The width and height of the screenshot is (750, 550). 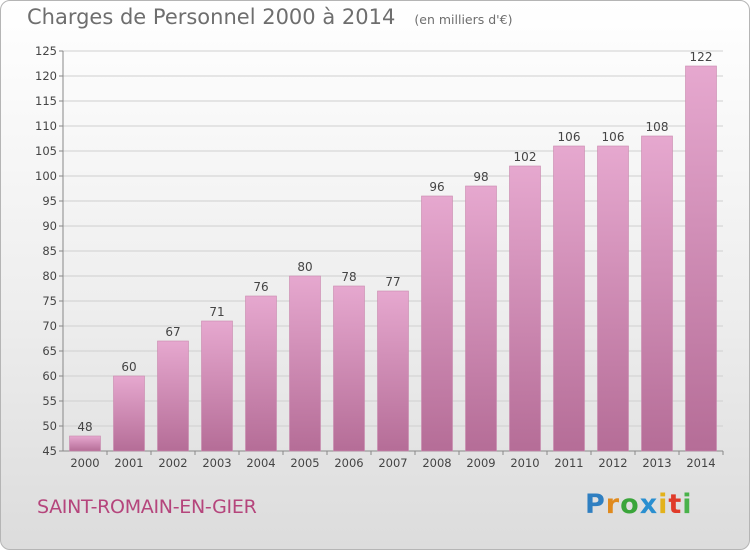 I want to click on y-tick-label: 125, so click(x=46, y=51).